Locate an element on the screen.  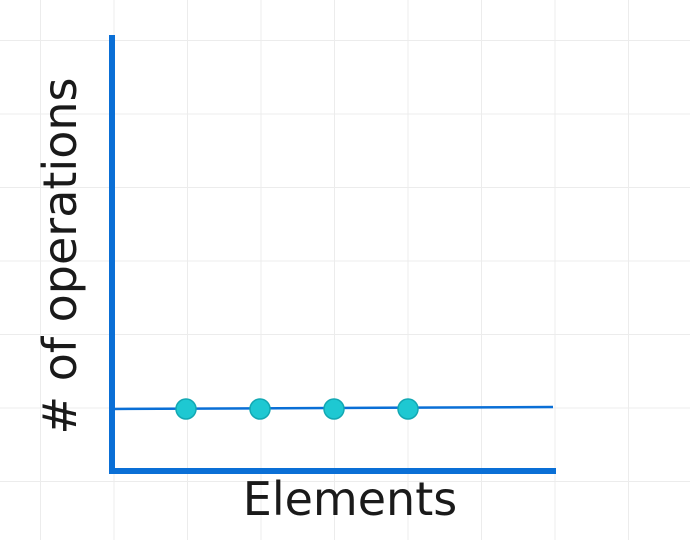
y-axis-label: # of operations is located at coordinates (60, 256).